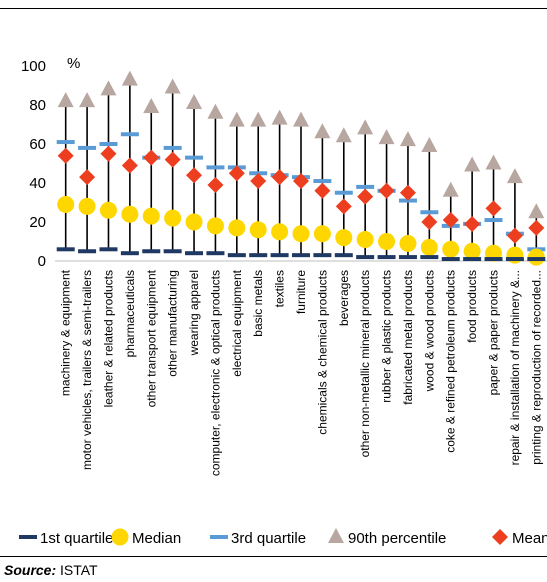 The image size is (547, 582). What do you see at coordinates (387, 336) in the screenshot?
I see `category-label: rubber & plastic products` at bounding box center [387, 336].